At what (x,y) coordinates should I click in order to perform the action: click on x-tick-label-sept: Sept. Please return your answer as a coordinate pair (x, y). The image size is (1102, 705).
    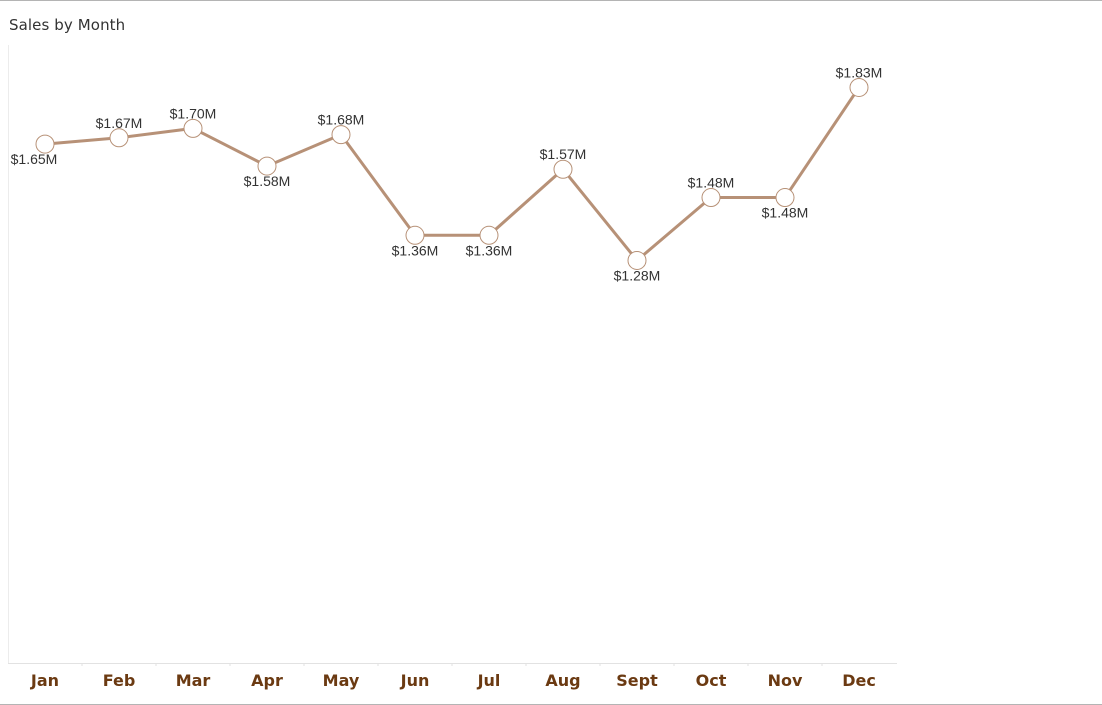
    Looking at the image, I should click on (637, 680).